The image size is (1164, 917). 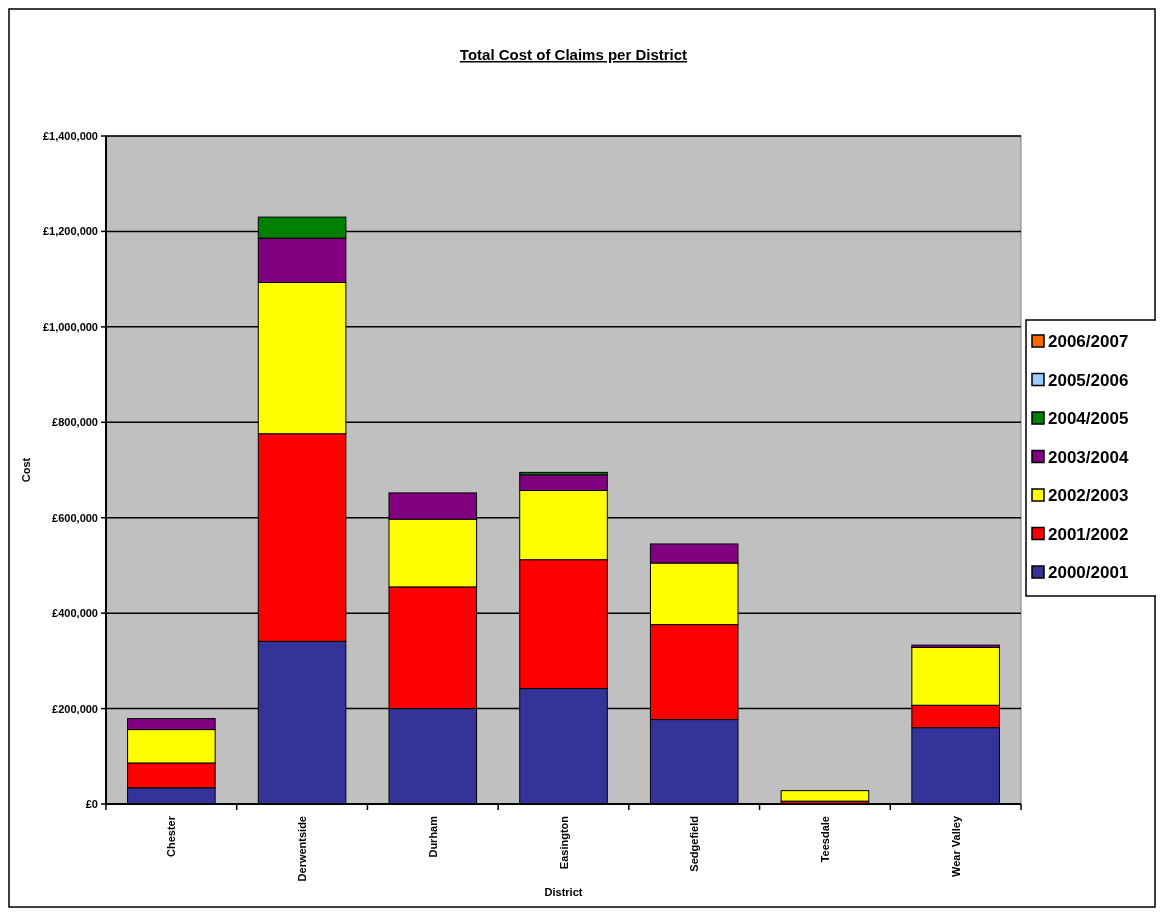 I want to click on y-tick-label: £600,000, so click(x=75, y=517).